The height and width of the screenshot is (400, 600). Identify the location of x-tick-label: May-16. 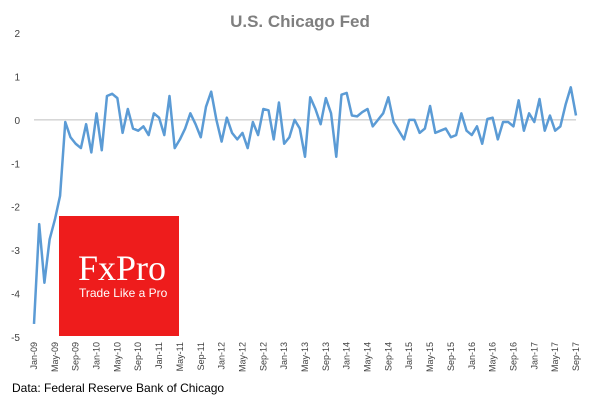
(493, 357).